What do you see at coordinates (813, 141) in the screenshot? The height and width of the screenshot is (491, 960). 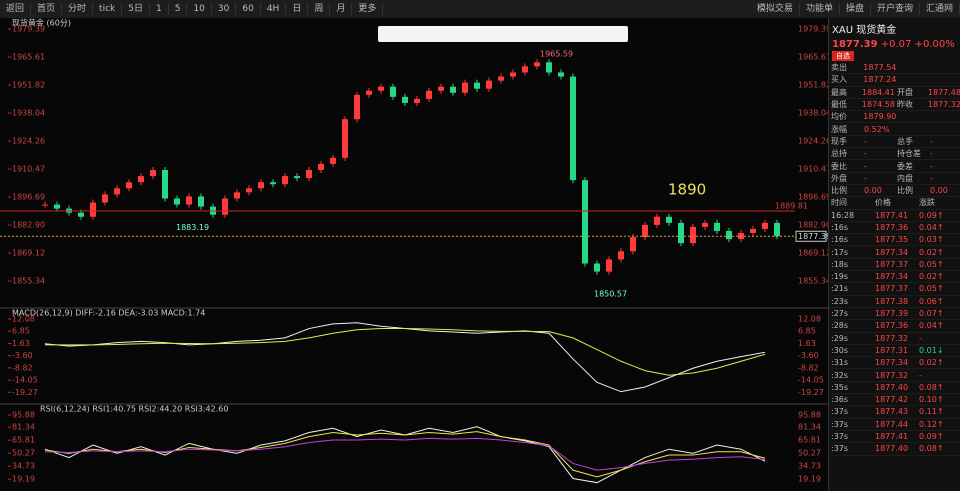 I see `y-tick-label: 1924.26` at bounding box center [813, 141].